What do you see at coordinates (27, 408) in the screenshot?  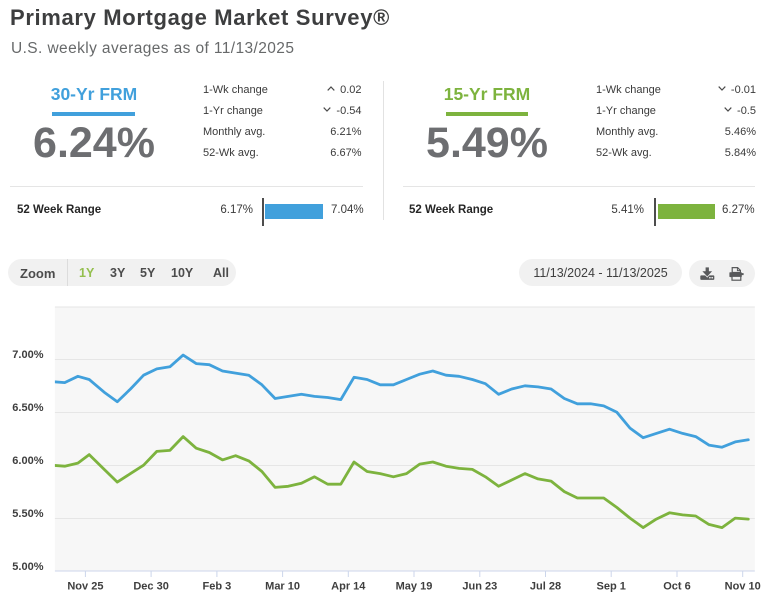 I see `svg-text: 6.50%` at bounding box center [27, 408].